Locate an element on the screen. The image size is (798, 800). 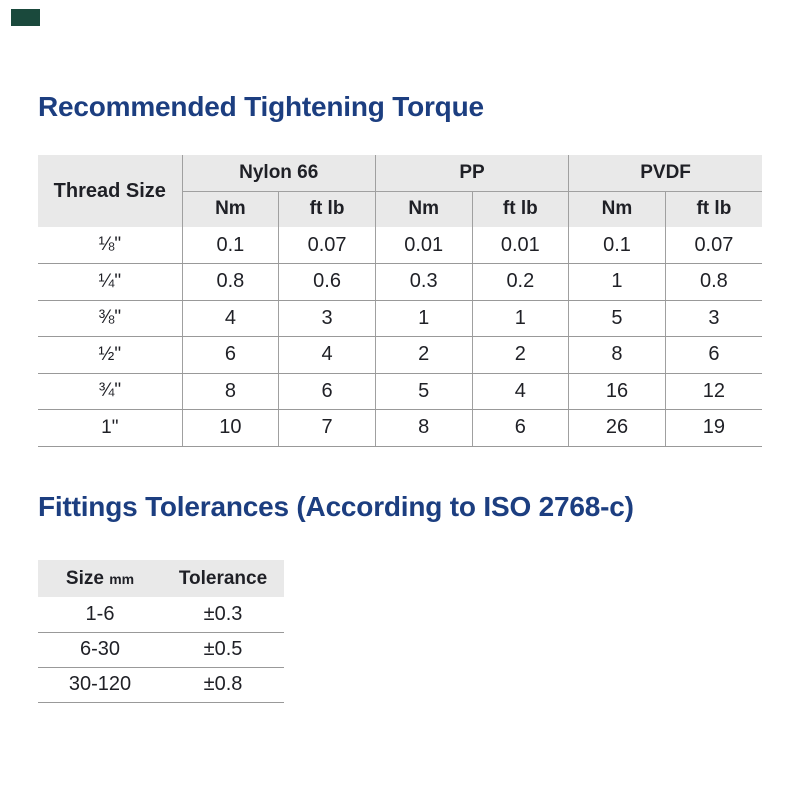
tolerance-cell: ±0.5 is located at coordinates (223, 650).